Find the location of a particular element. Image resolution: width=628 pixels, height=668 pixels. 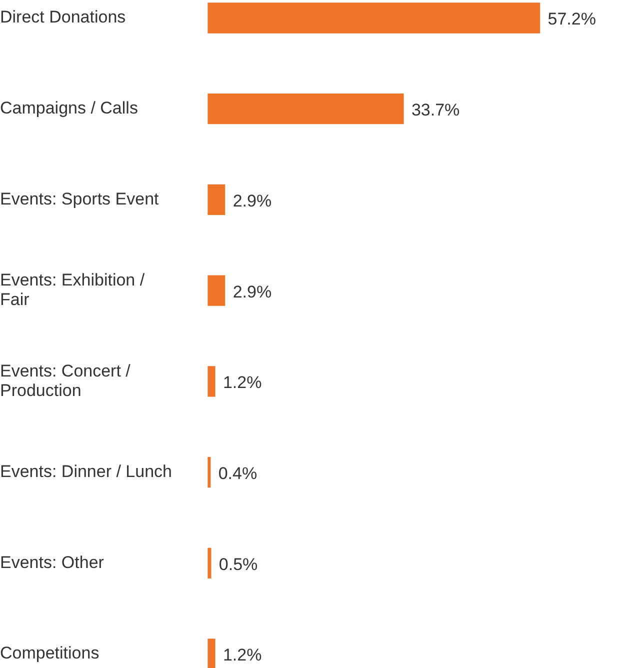

data-label: 33.7% is located at coordinates (435, 110).